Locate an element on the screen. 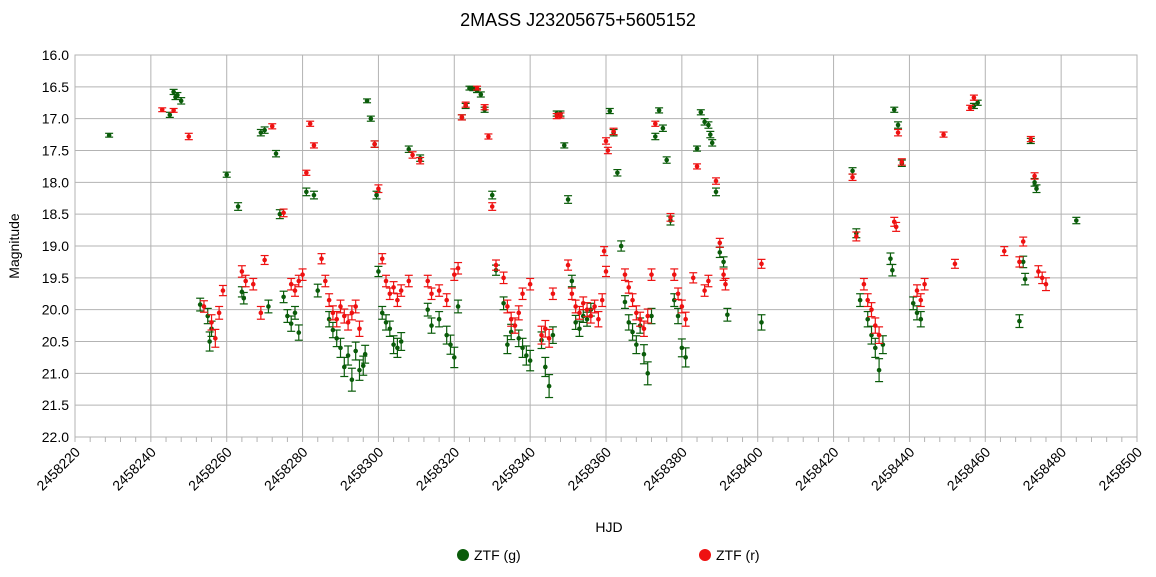 Image resolution: width=1156 pixels, height=577 pixels. x-tick-label: 2458380 is located at coordinates (665, 469).